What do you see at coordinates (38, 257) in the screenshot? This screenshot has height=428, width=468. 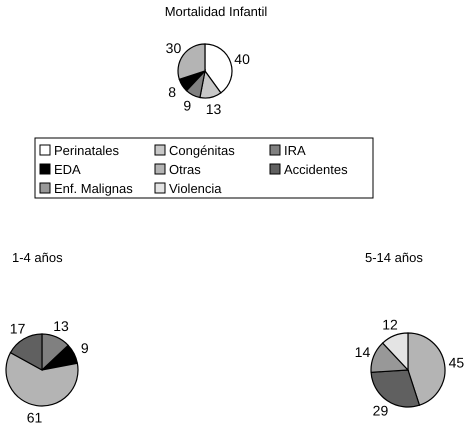 I see `chart-title: 1-4 años` at bounding box center [38, 257].